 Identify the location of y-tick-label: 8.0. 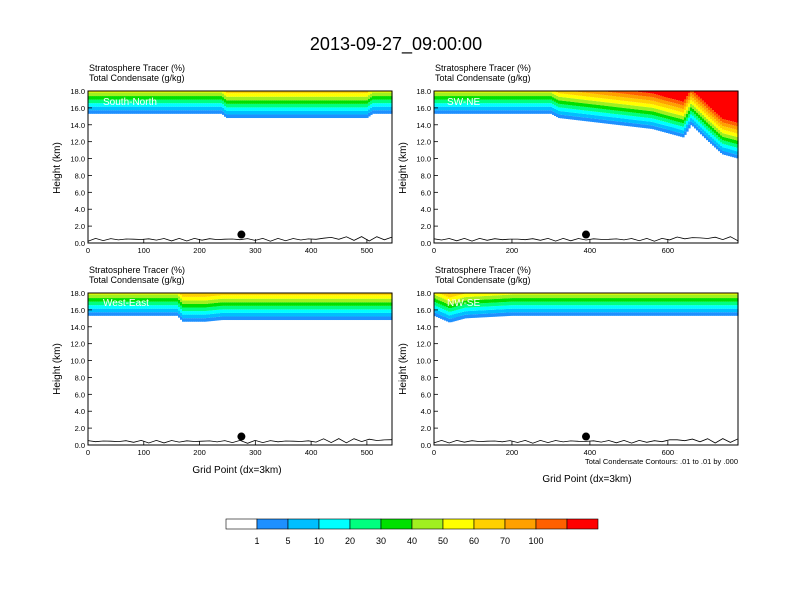
(80, 377).